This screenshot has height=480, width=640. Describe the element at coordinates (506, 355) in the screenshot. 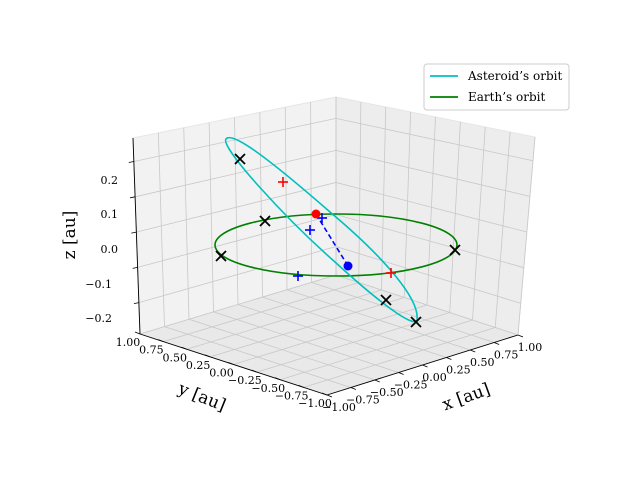

I see `x-tick-label: 0.75` at that location.